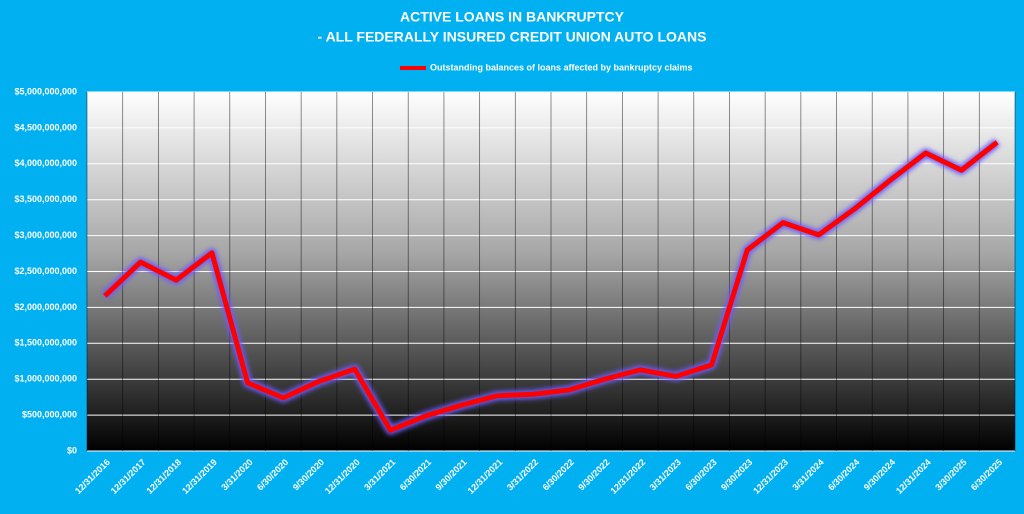  I want to click on y-tick-label: $3,000,000,000, so click(45, 235).